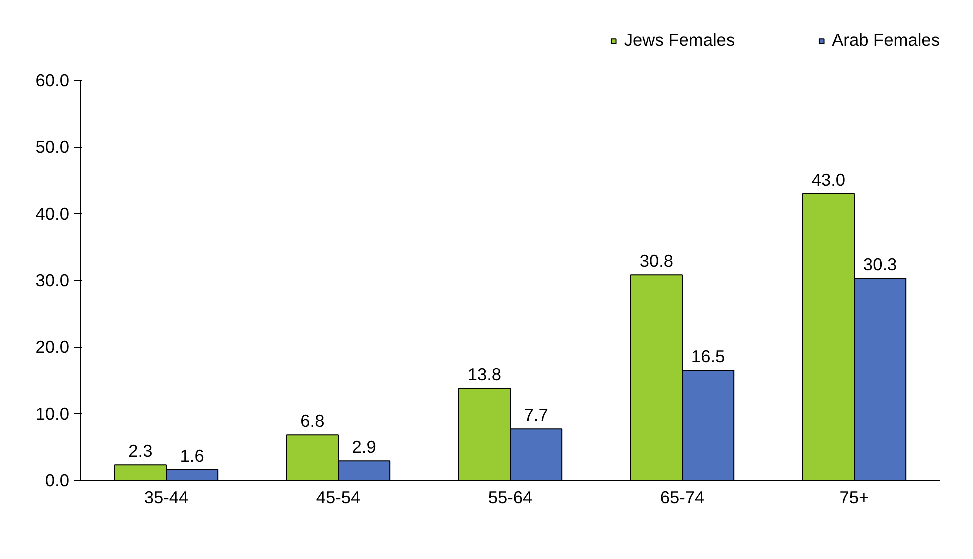  I want to click on x-tick-label: 35-44, so click(167, 498).